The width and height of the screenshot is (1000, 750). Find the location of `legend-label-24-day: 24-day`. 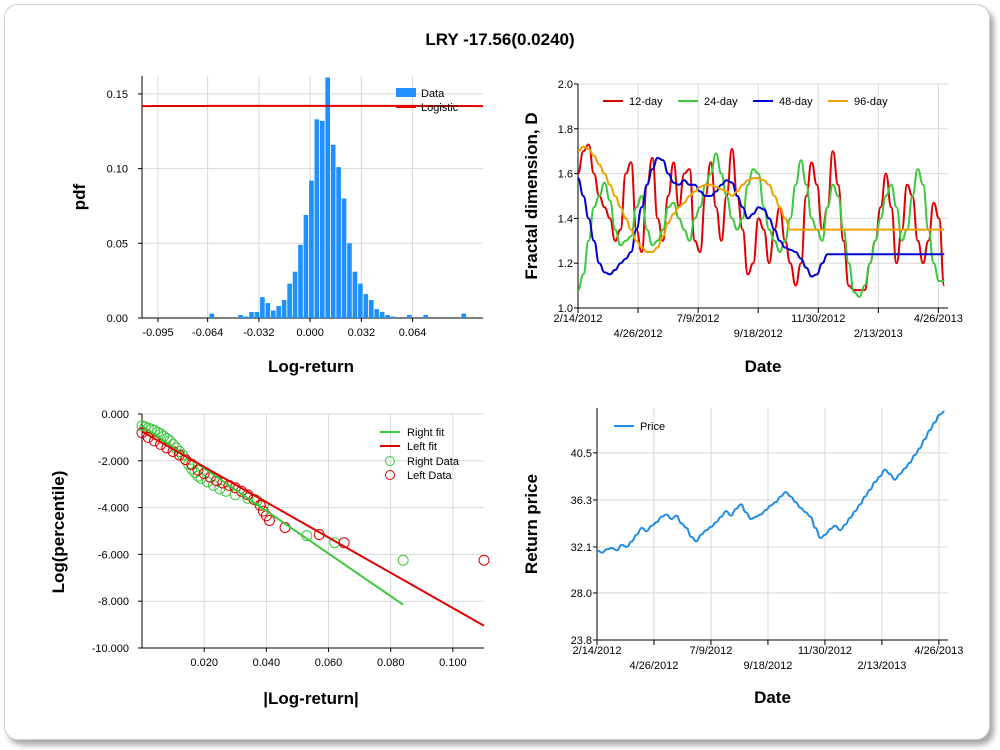

legend-label-24-day: 24-day is located at coordinates (721, 102).